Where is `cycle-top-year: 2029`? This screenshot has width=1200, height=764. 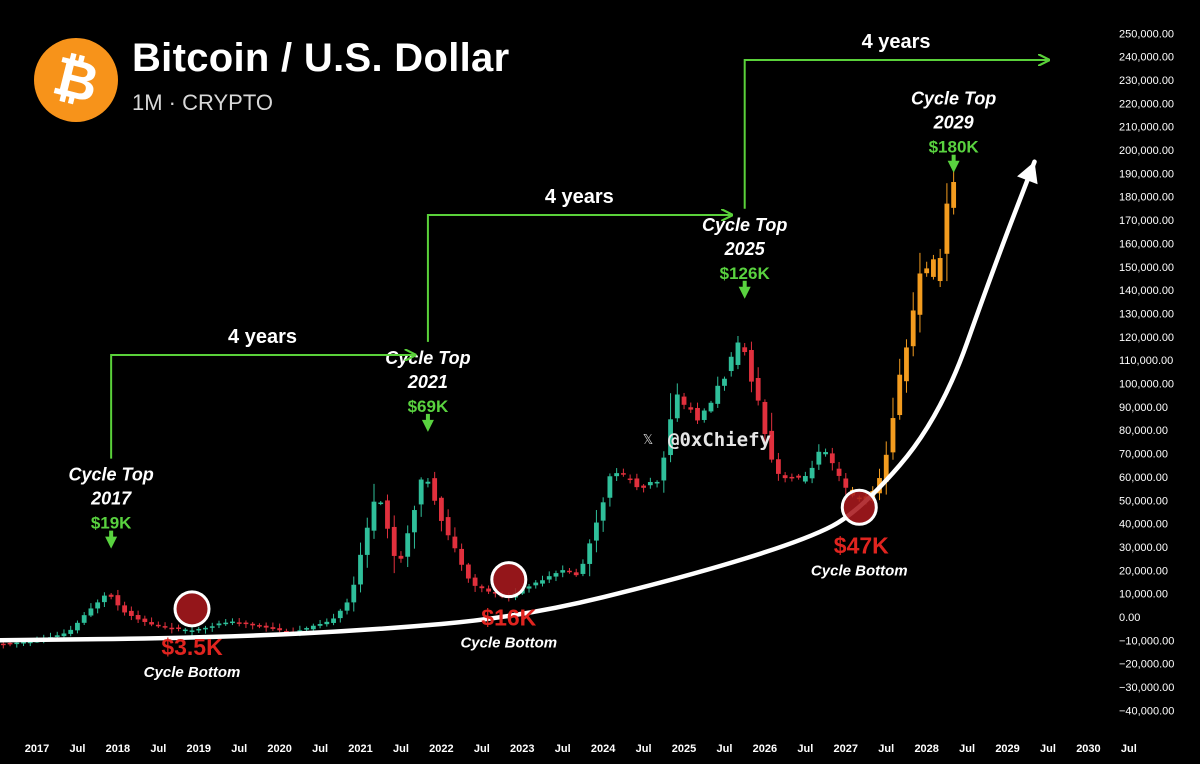
cycle-top-year: 2029 is located at coordinates (953, 123).